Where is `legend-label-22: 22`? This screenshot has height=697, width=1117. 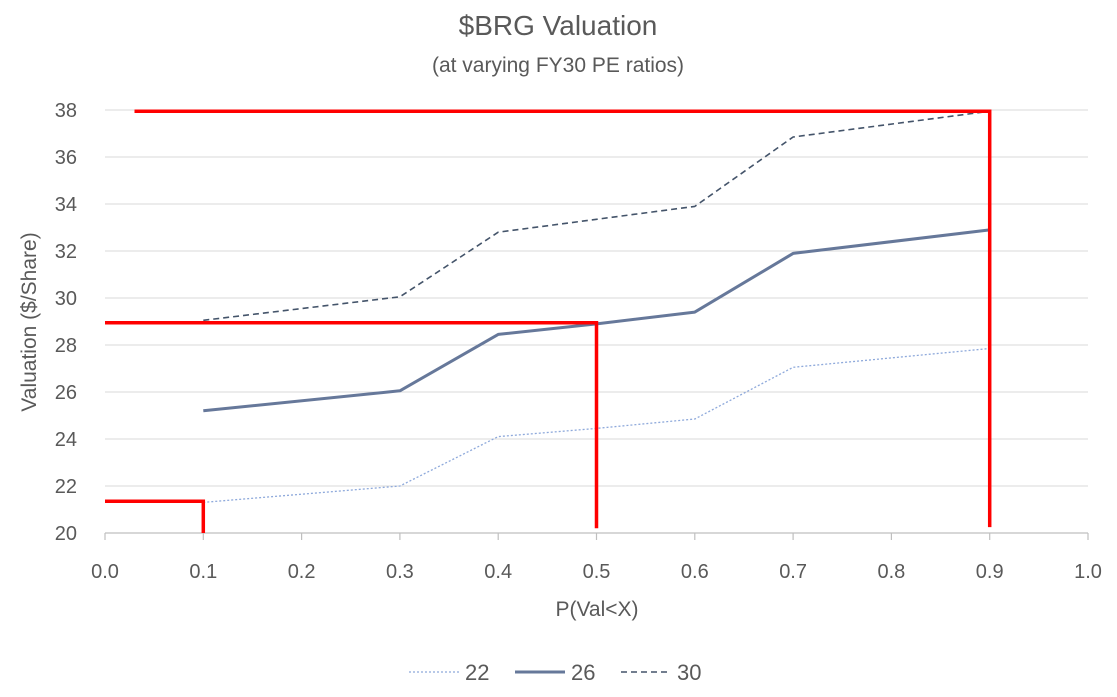
legend-label-22: 22 is located at coordinates (477, 672).